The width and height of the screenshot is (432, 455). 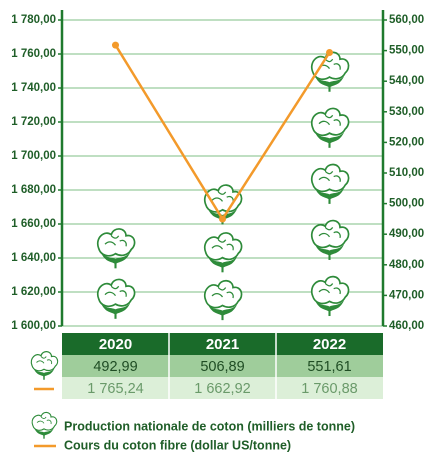 What do you see at coordinates (44, 365) in the screenshot?
I see `table-icon` at bounding box center [44, 365].